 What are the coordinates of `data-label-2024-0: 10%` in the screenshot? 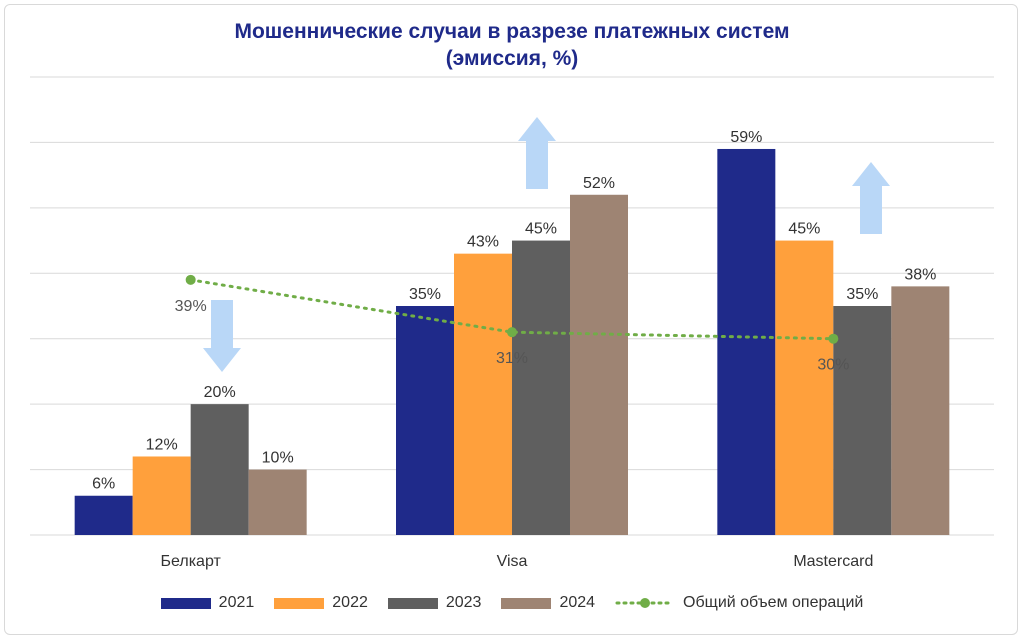 It's located at (278, 458).